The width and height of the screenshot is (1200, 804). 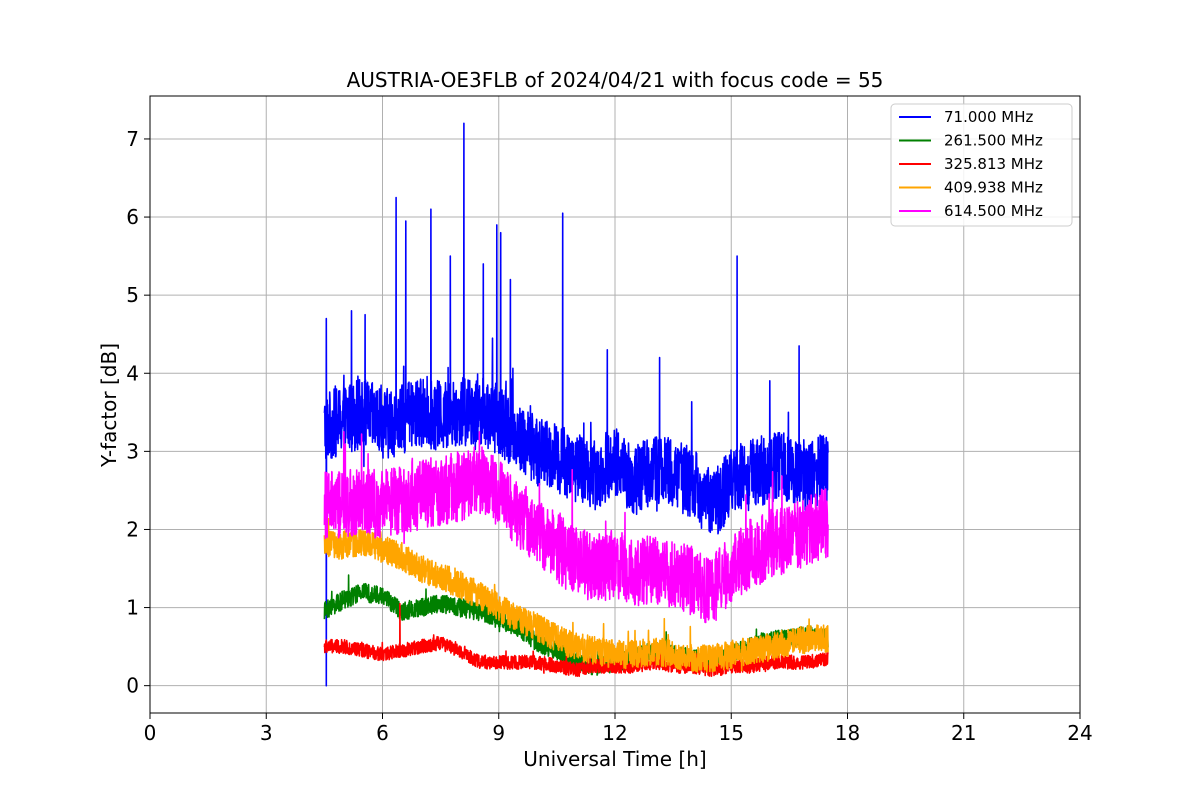 I want to click on y-axis: 0 1 2 3 4 5 6 7, so click(x=138, y=412).